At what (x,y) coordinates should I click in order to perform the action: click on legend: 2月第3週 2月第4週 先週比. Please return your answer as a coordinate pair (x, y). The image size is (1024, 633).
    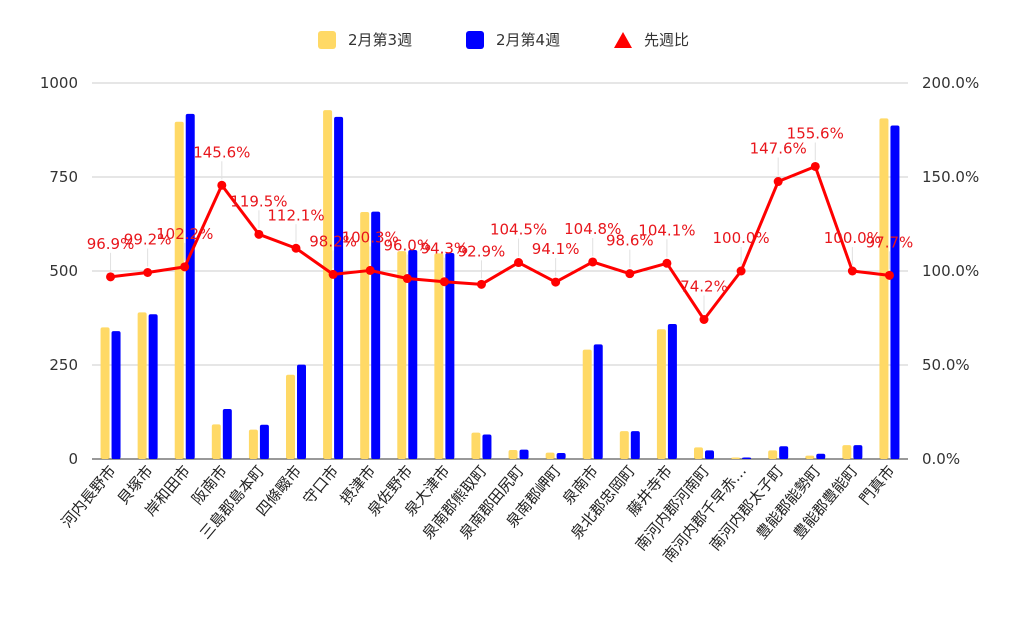
    Looking at the image, I should click on (503, 40).